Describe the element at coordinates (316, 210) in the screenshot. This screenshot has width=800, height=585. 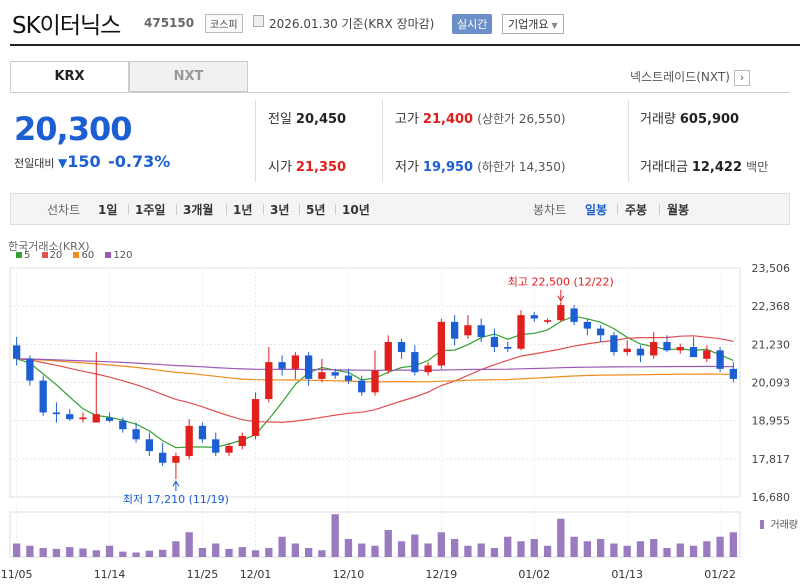
I see `period-5y: 5년` at that location.